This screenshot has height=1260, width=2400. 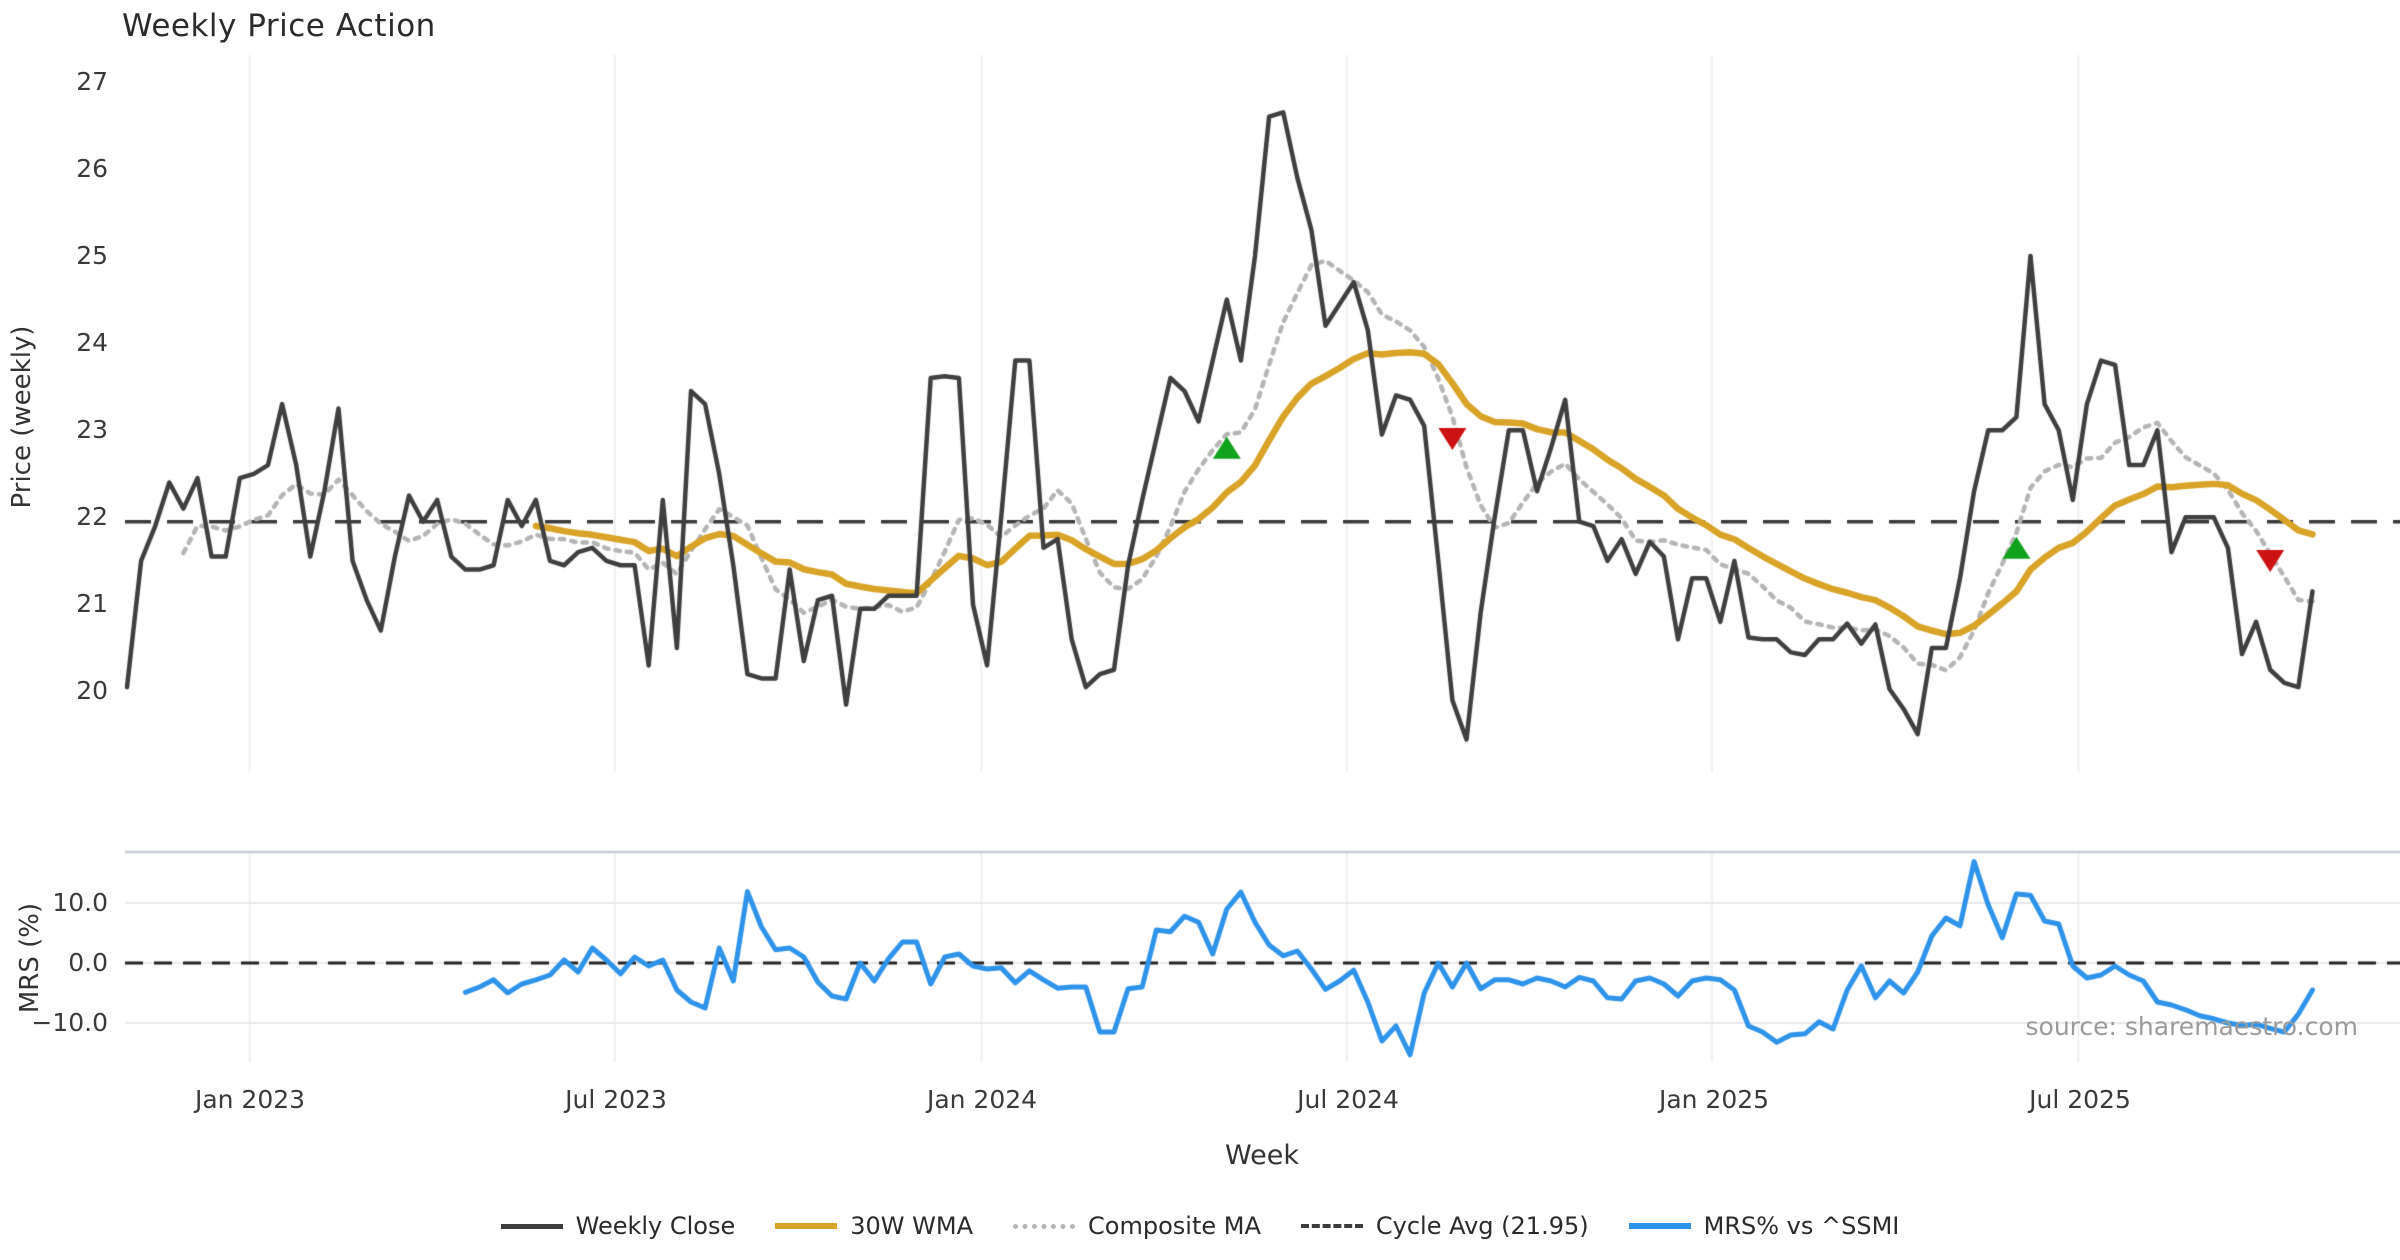 What do you see at coordinates (1348, 1099) in the screenshot?
I see `x-tick-jul-2024: Jul 2024` at bounding box center [1348, 1099].